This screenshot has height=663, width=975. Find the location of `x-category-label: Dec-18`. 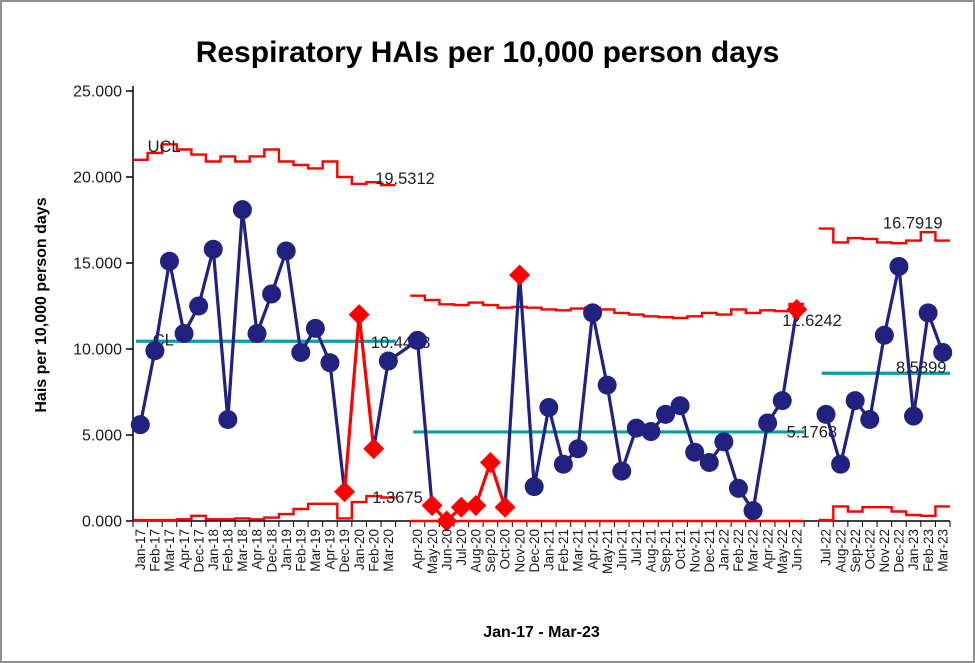

x-category-label: Dec-18 is located at coordinates (271, 551).